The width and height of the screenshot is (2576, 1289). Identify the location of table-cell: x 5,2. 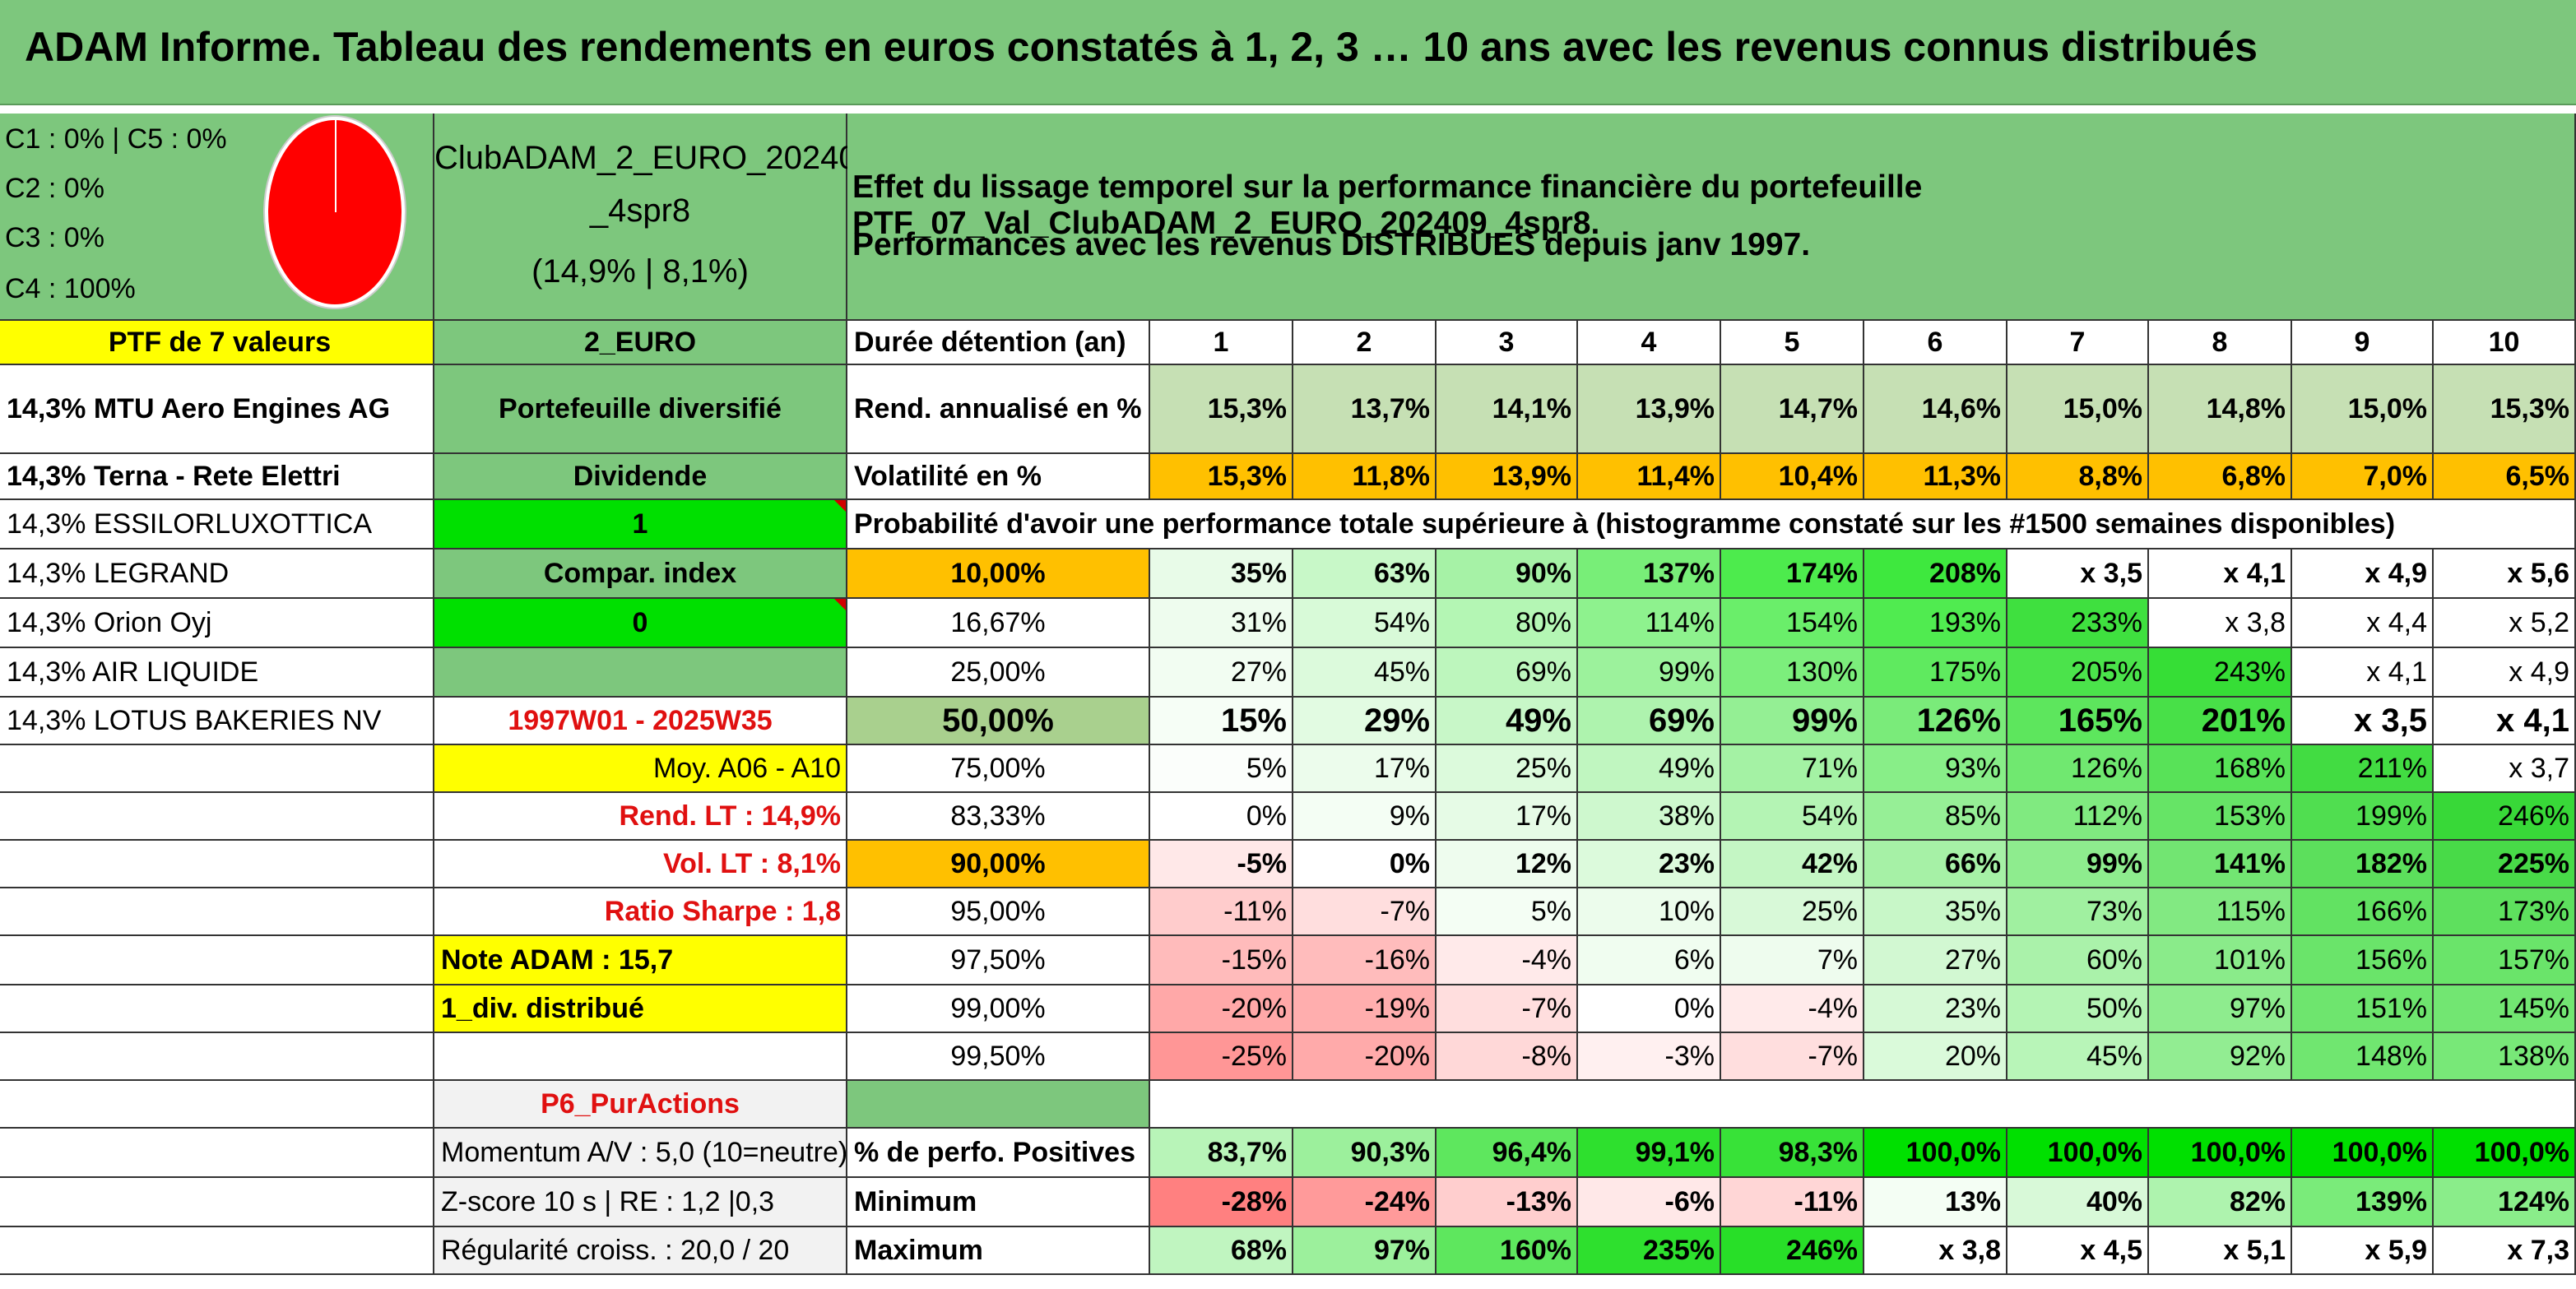
(2505, 623).